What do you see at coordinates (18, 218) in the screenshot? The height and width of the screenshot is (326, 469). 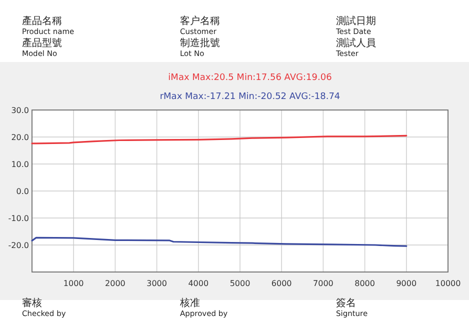 I see `y-tick-label: -10.0` at bounding box center [18, 218].